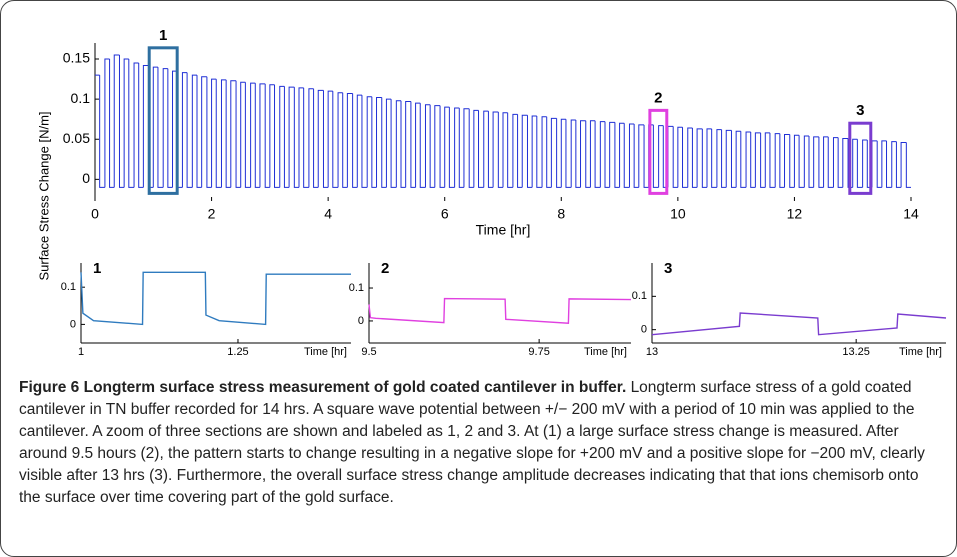  Describe the element at coordinates (652, 352) in the screenshot. I see `x-tick-label: 13` at that location.